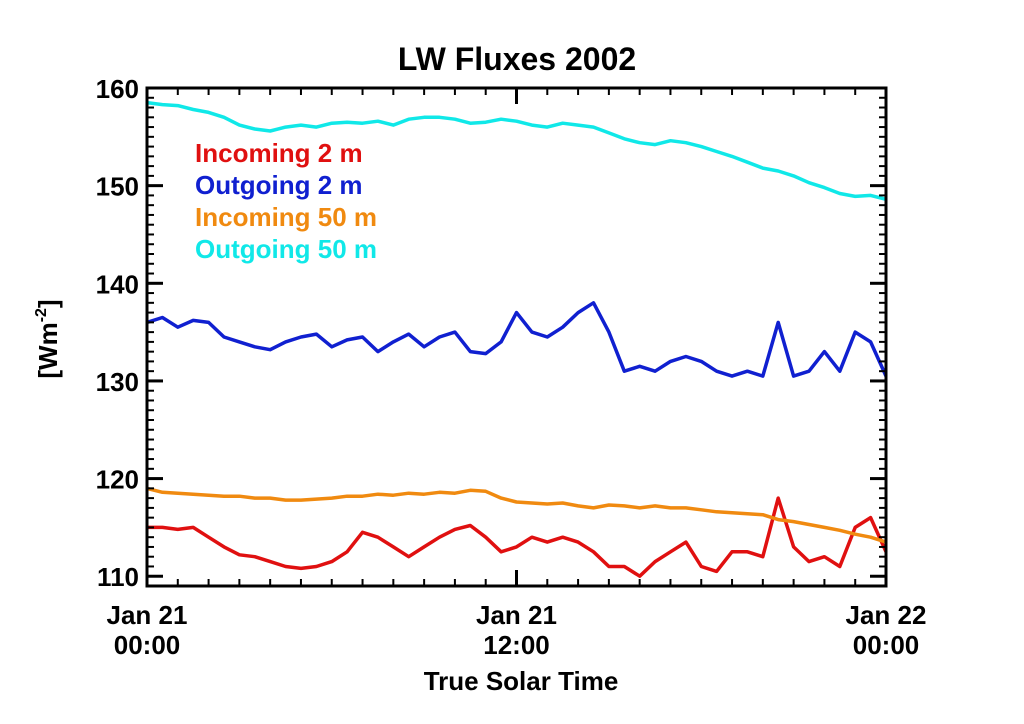 The height and width of the screenshot is (724, 1024). What do you see at coordinates (117, 187) in the screenshot?
I see `y-tick-label: 150` at bounding box center [117, 187].